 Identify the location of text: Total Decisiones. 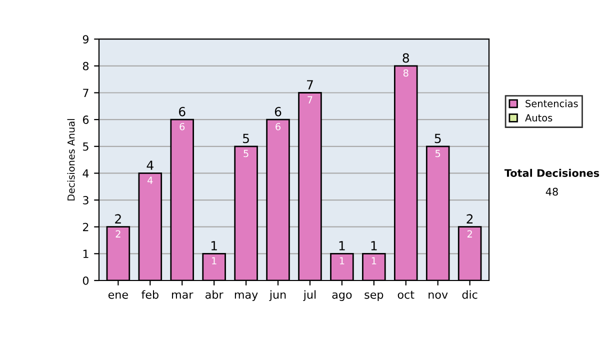
(552, 172).